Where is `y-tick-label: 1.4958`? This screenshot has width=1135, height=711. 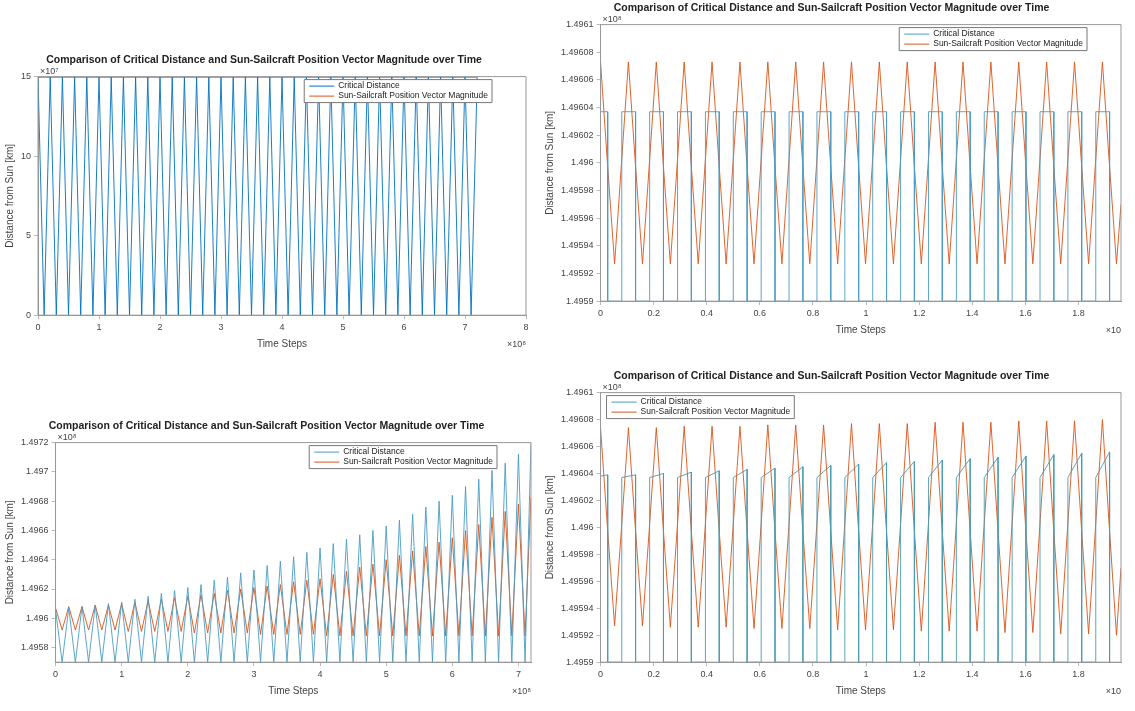 y-tick-label: 1.4958 is located at coordinates (35, 647).